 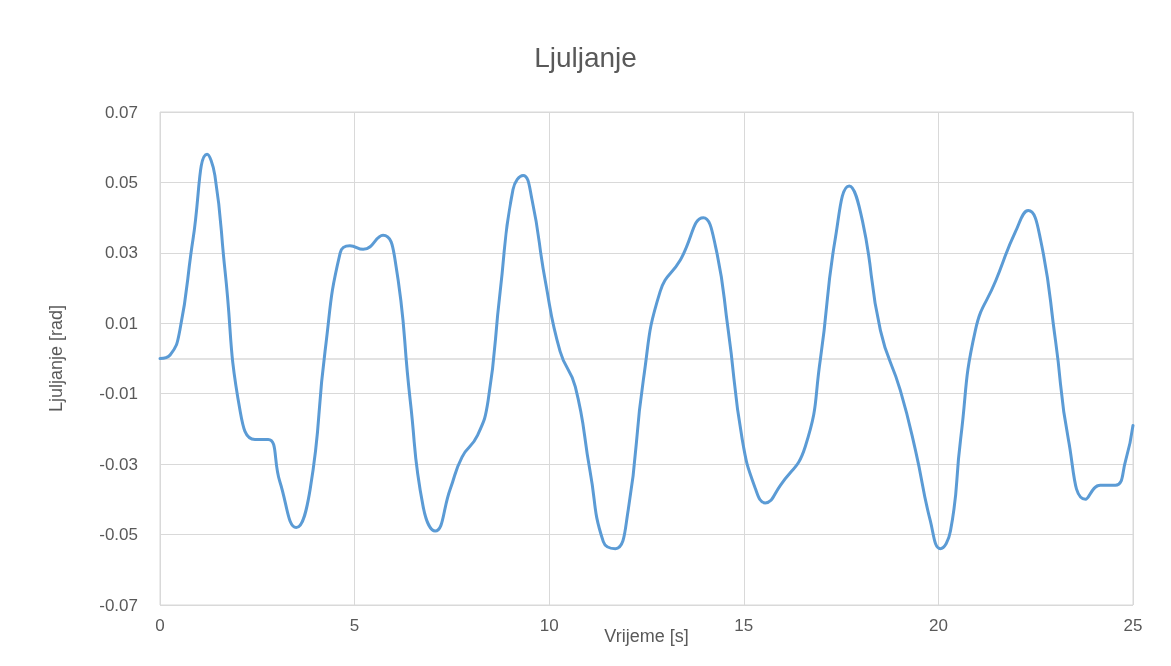 I want to click on x-tick-label: 15, so click(x=744, y=625).